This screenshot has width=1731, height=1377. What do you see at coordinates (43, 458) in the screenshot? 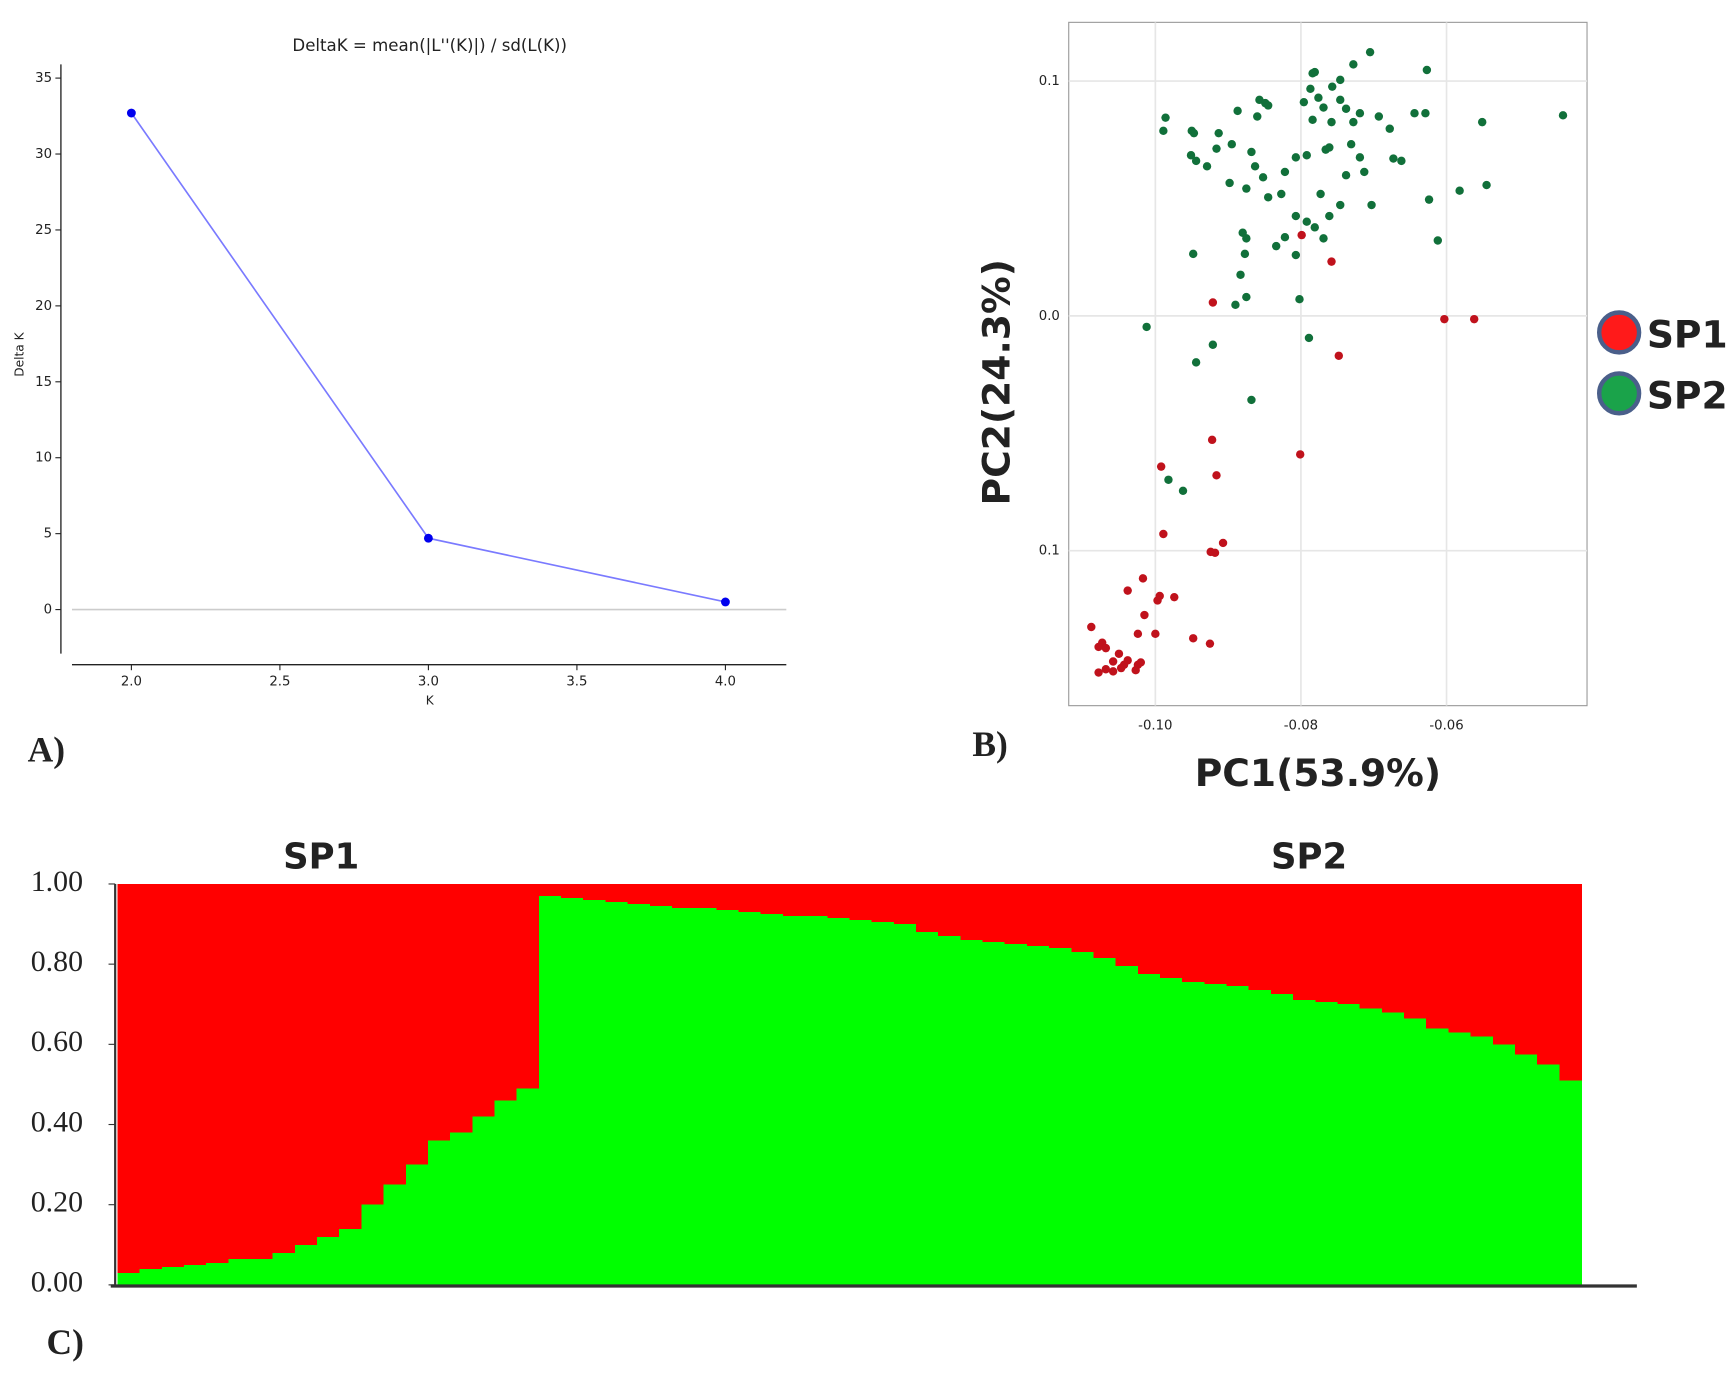
I see `y-tick-label: 10` at bounding box center [43, 458].